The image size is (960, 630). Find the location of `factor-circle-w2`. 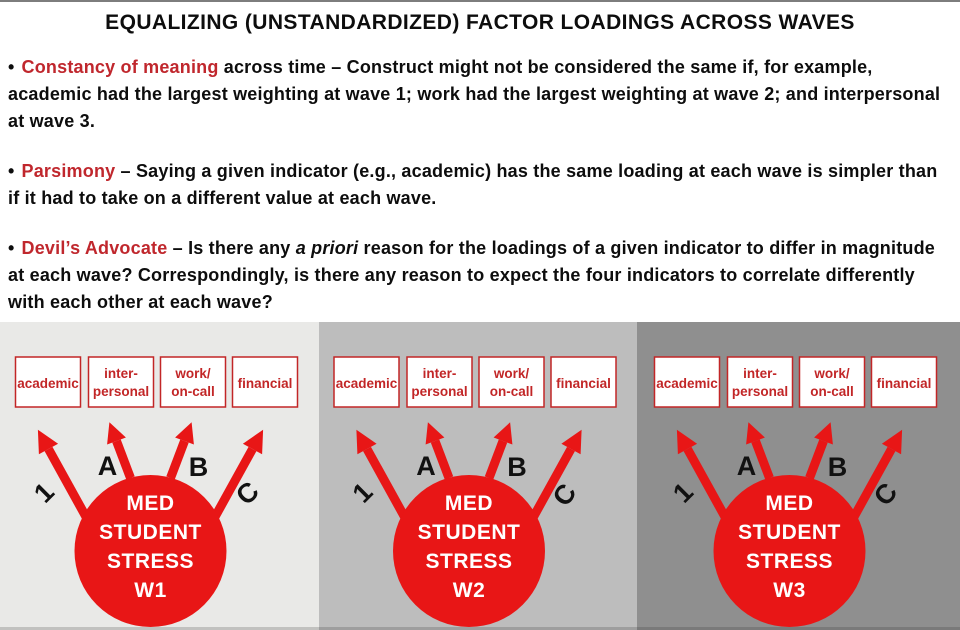

factor-circle-w2 is located at coordinates (469, 551).